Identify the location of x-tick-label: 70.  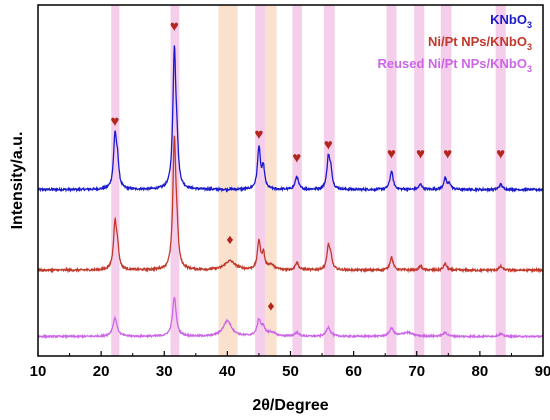
(416, 371).